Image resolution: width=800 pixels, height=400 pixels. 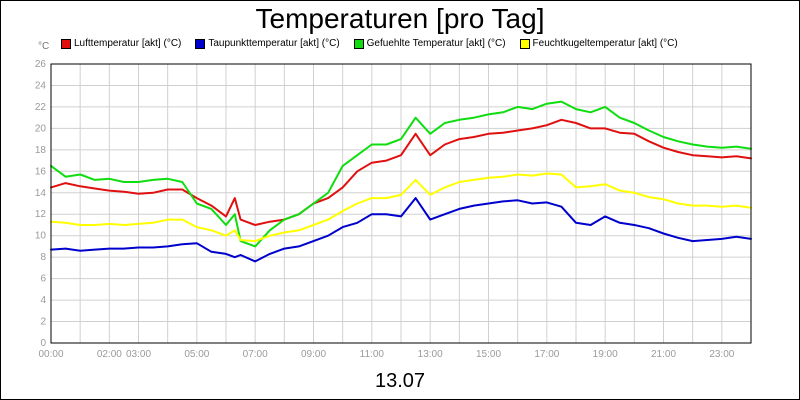 I want to click on x-tick-label: 13:00, so click(x=430, y=354).